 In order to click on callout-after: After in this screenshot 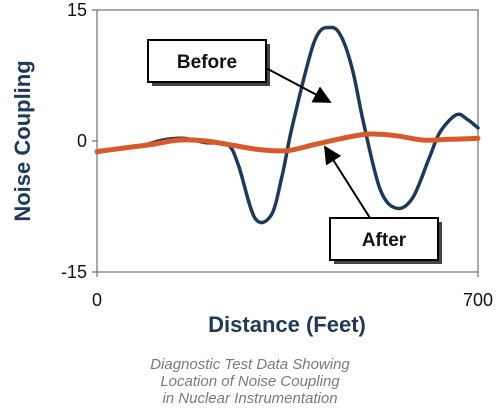, I will do `click(383, 204)`.